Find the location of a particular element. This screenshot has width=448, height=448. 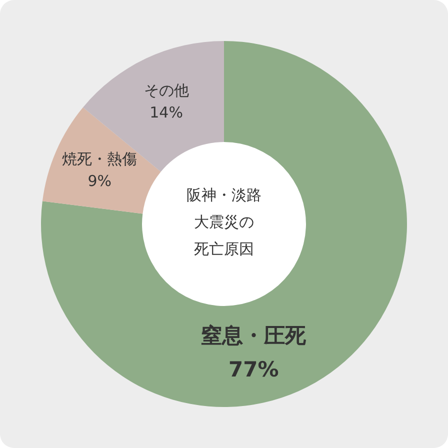

text: 阪神・淡路大震災の死亡原因 is located at coordinates (224, 222).